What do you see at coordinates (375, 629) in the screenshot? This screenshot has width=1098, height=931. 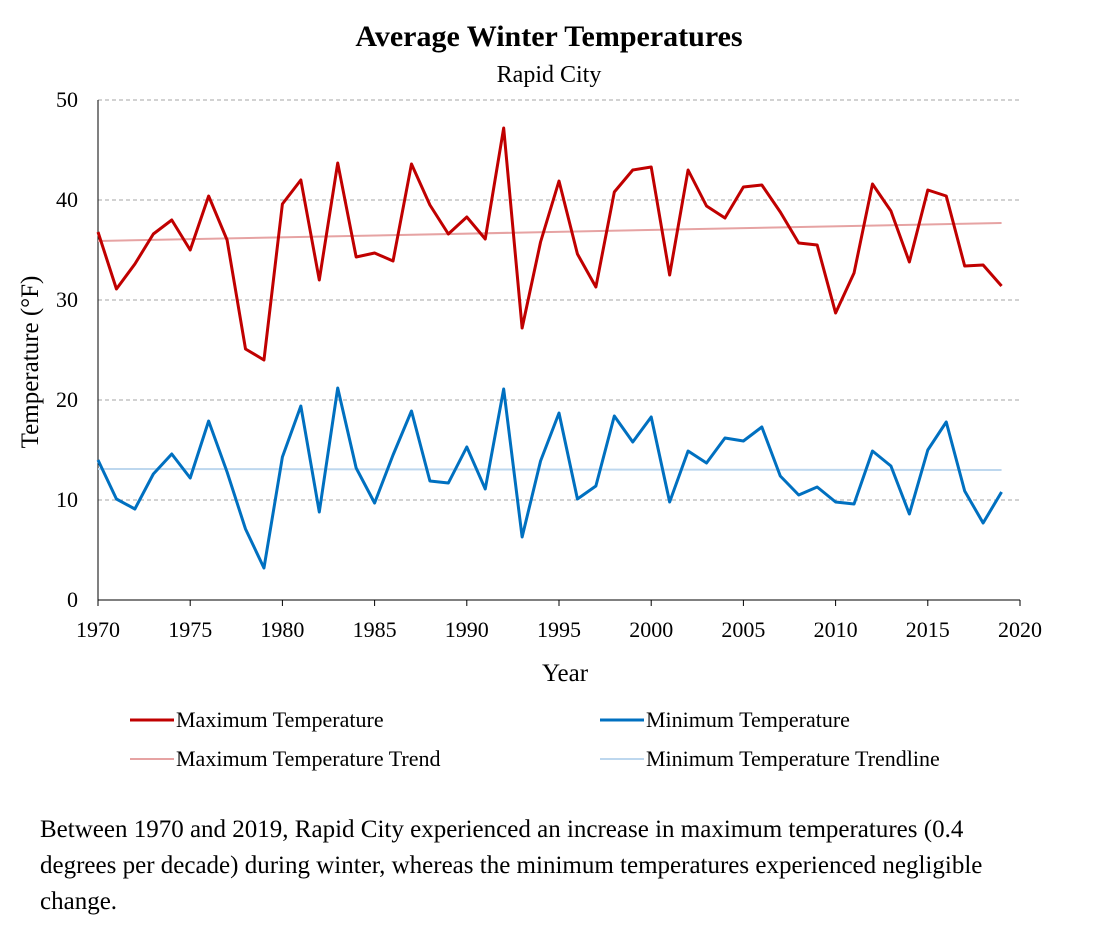 I see `x-tick-label: 1985` at bounding box center [375, 629].